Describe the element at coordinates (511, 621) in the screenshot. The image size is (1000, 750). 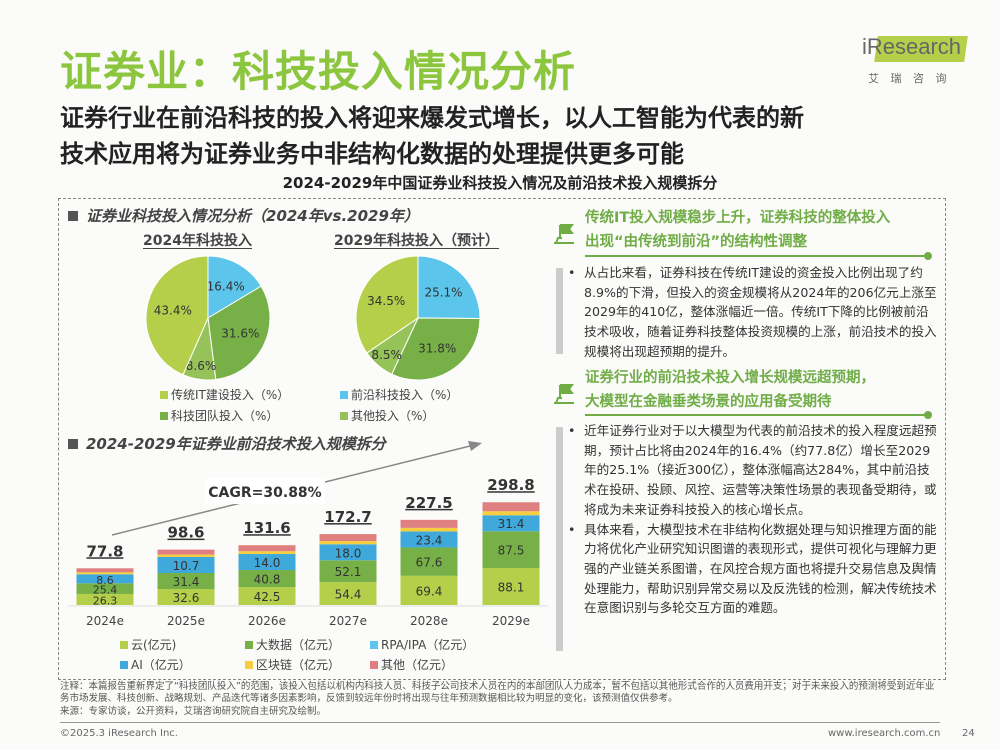
I see `x-tick-label: 2029e` at that location.